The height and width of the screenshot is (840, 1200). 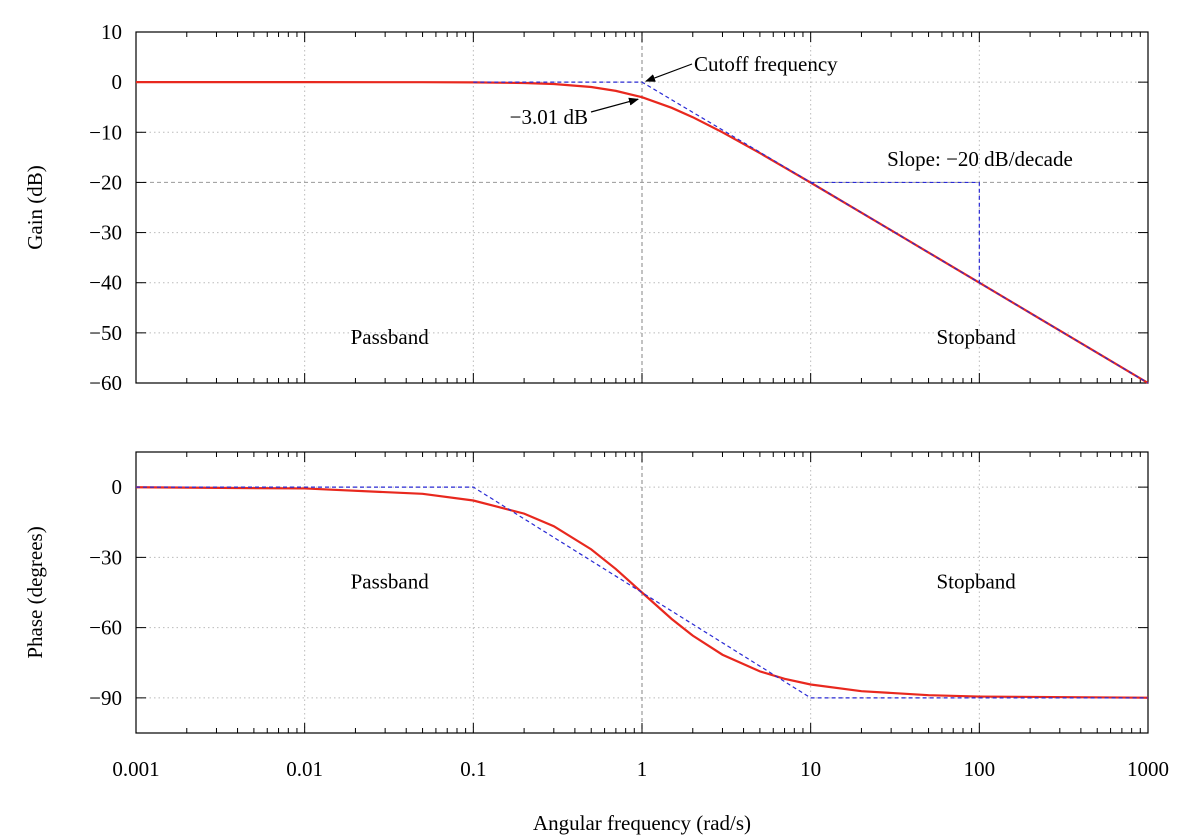 What do you see at coordinates (976, 582) in the screenshot?
I see `phase-region-label-stopband: Stopband` at bounding box center [976, 582].